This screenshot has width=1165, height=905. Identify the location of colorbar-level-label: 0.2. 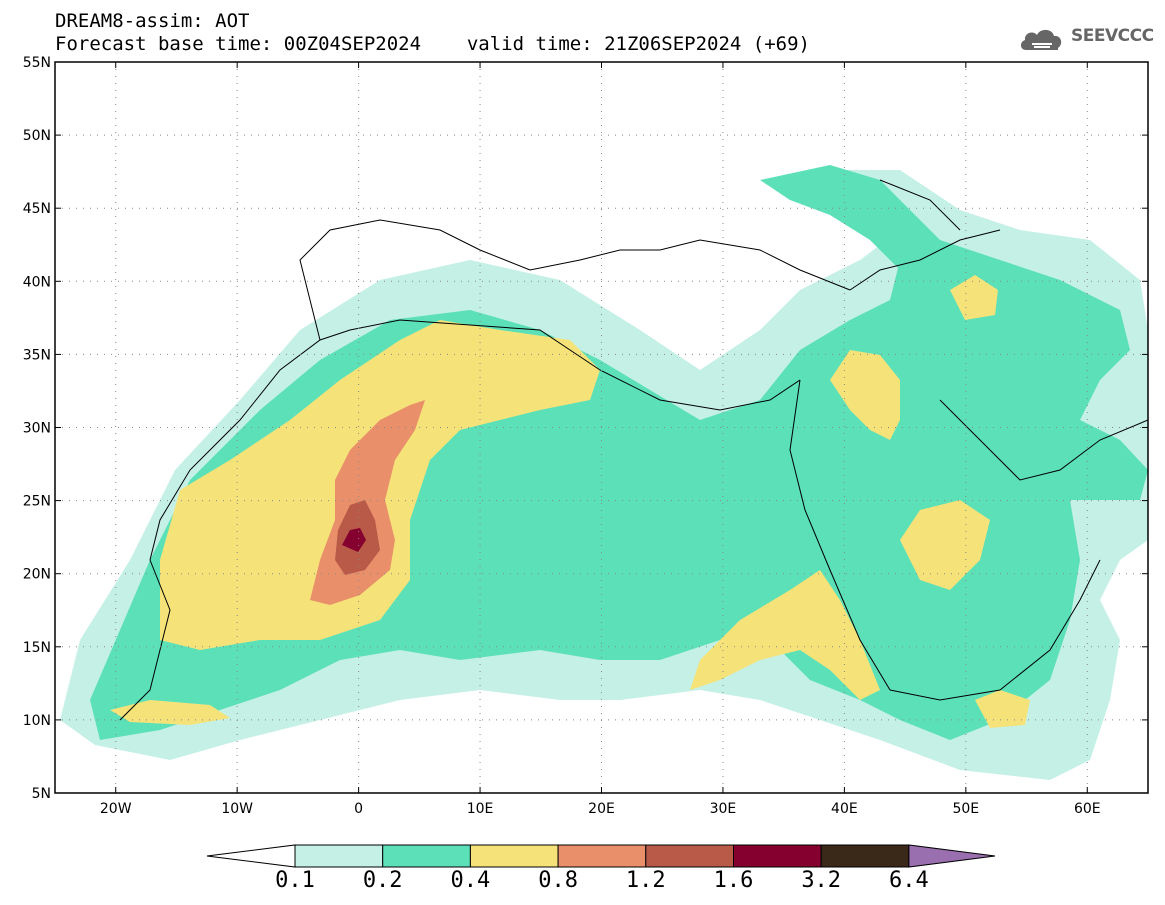
(382, 880).